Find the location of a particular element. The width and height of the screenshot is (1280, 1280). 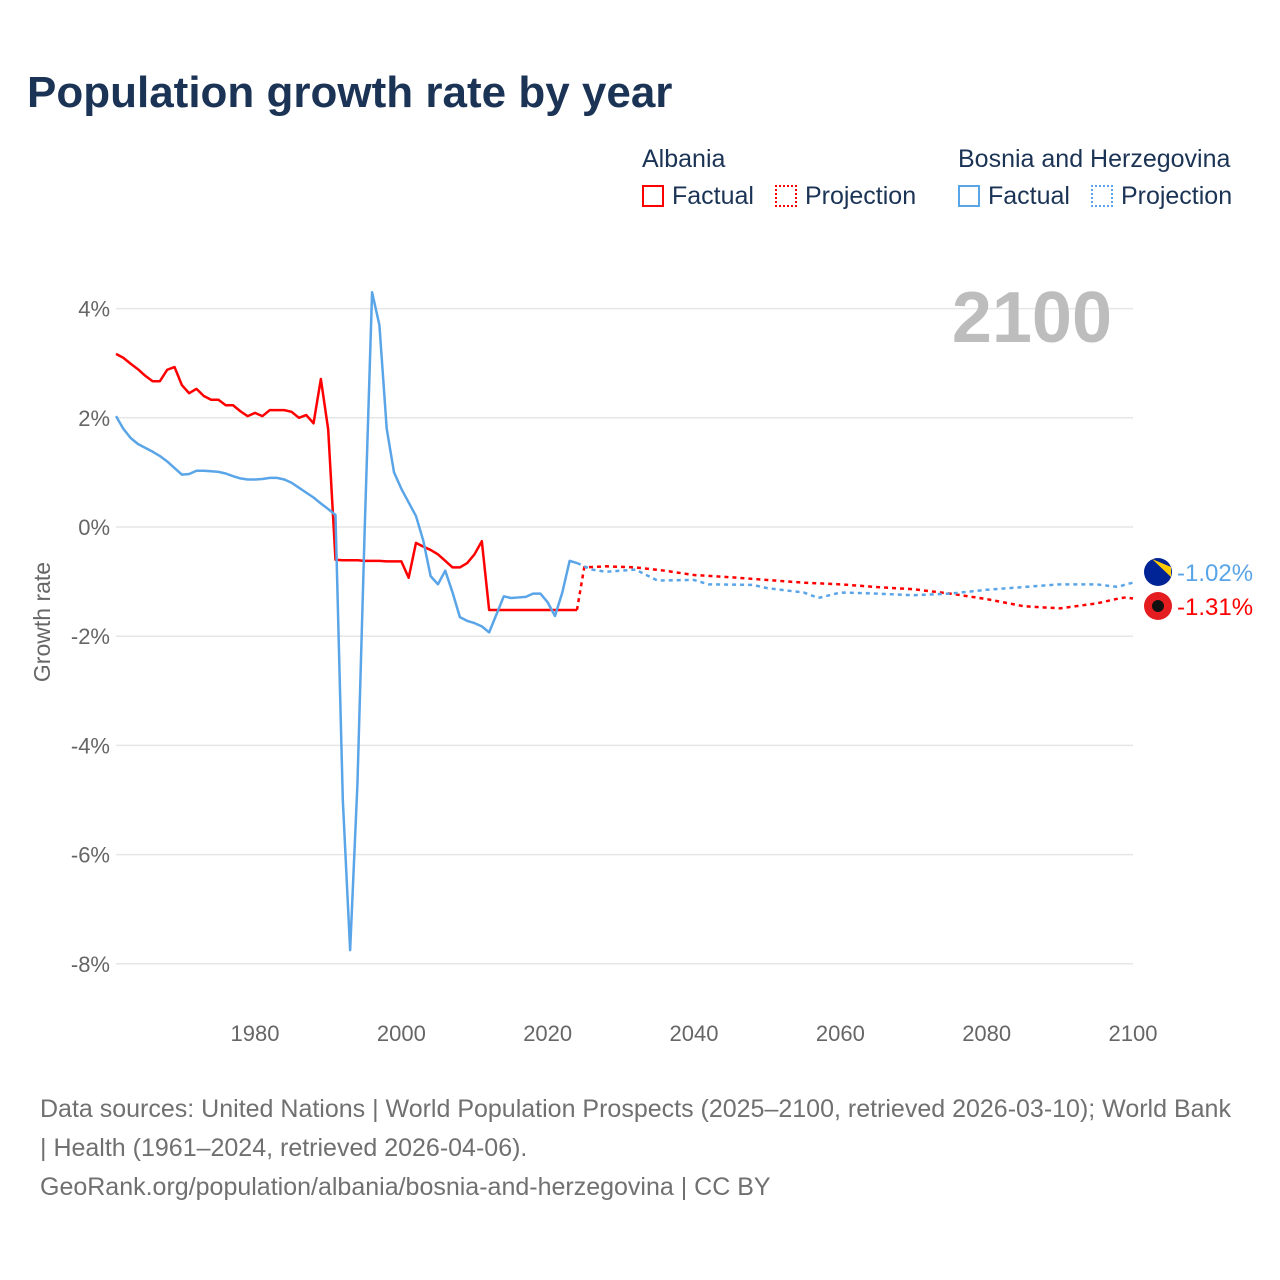

series-line-projection-albania is located at coordinates (854, 588).